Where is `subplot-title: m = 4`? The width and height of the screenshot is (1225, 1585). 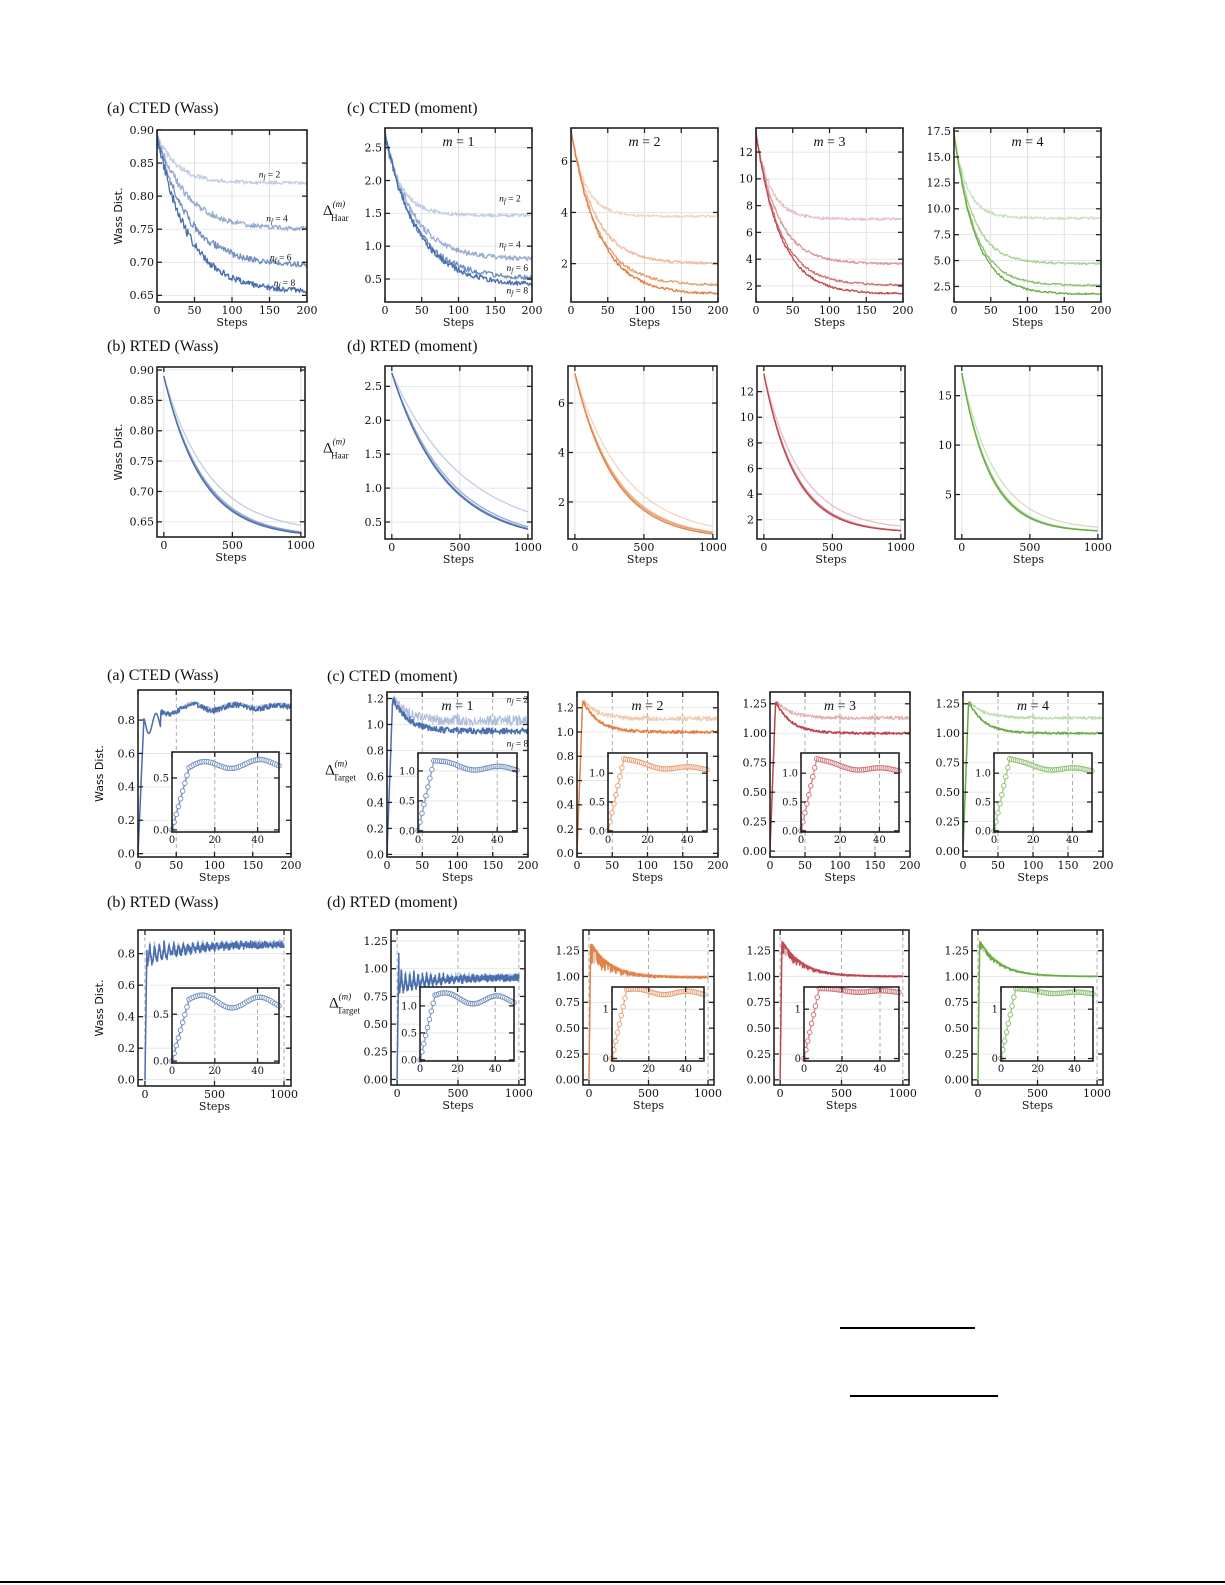 subplot-title: m = 4 is located at coordinates (1027, 142).